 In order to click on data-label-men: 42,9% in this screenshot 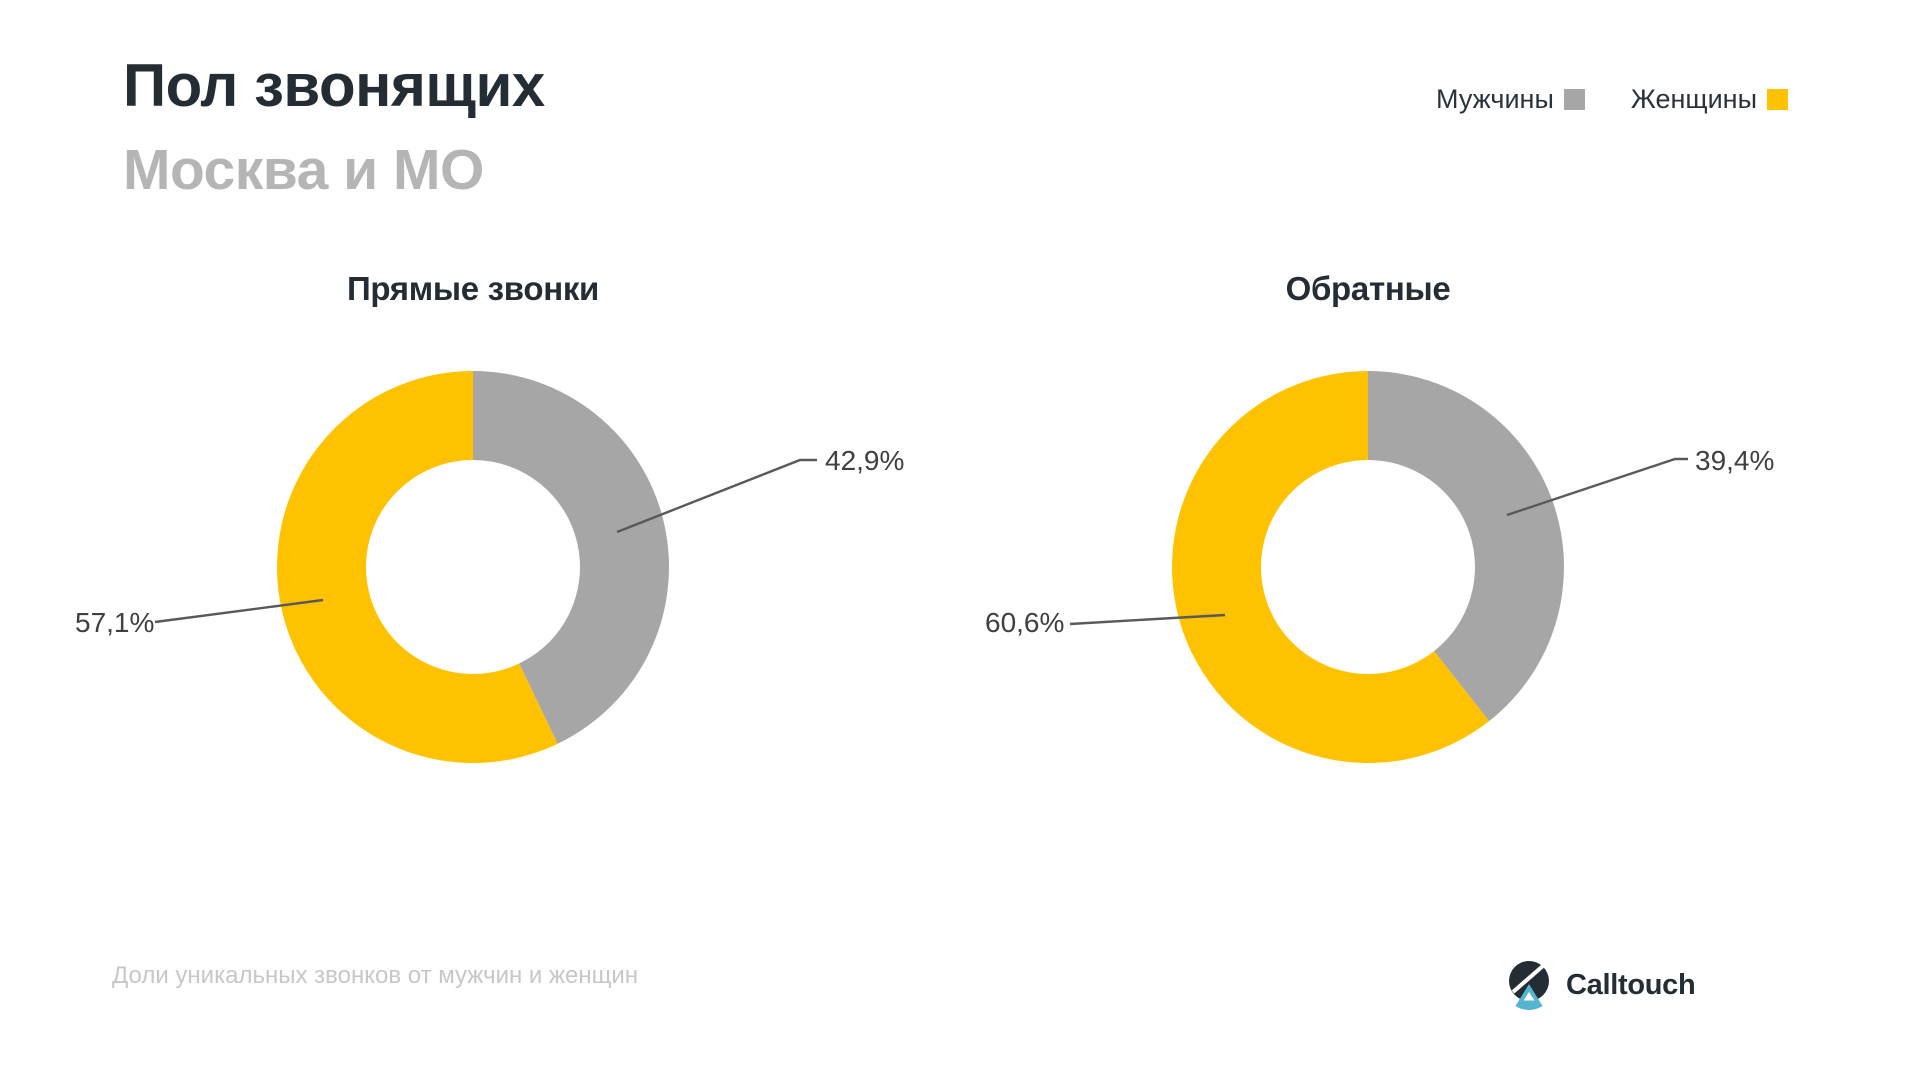, I will do `click(864, 460)`.